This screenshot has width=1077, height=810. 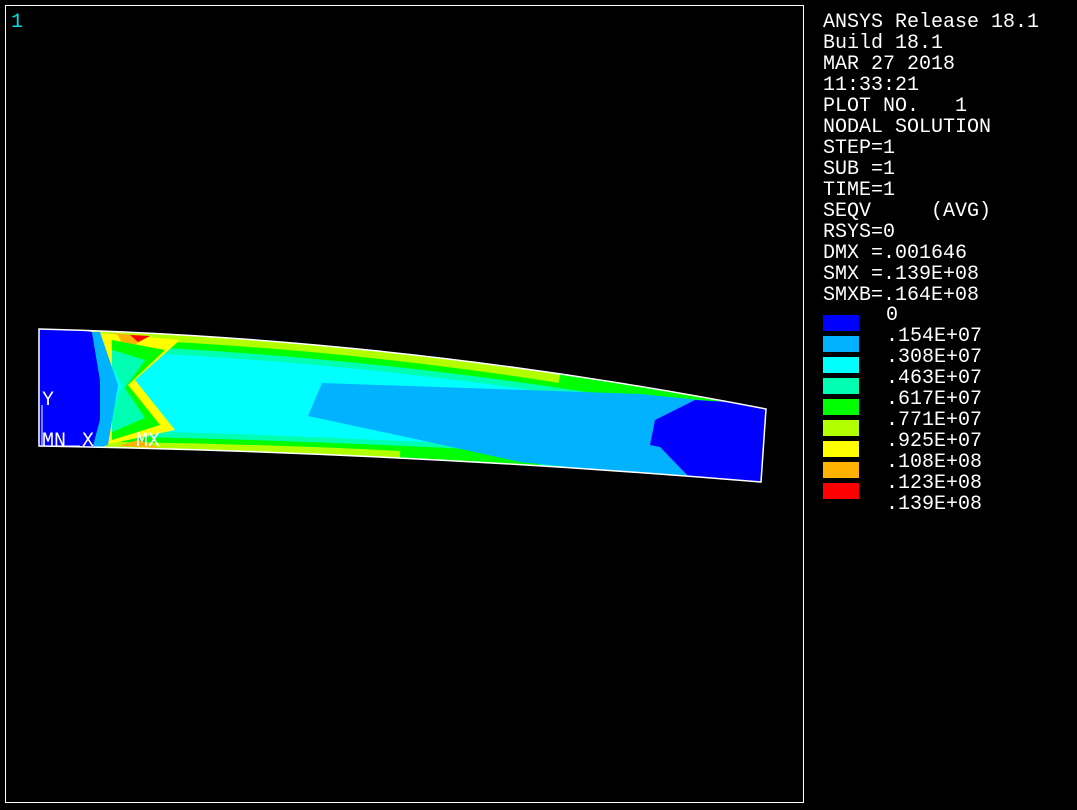 I want to click on info-line: Build 18.1, so click(x=883, y=43).